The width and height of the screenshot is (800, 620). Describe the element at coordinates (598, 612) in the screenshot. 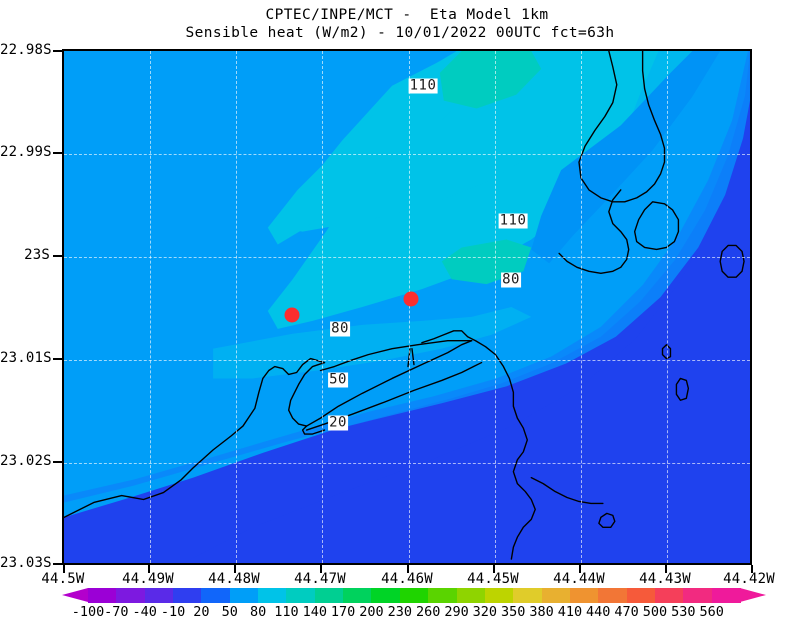

I see `colorbar-label-440: 440` at that location.